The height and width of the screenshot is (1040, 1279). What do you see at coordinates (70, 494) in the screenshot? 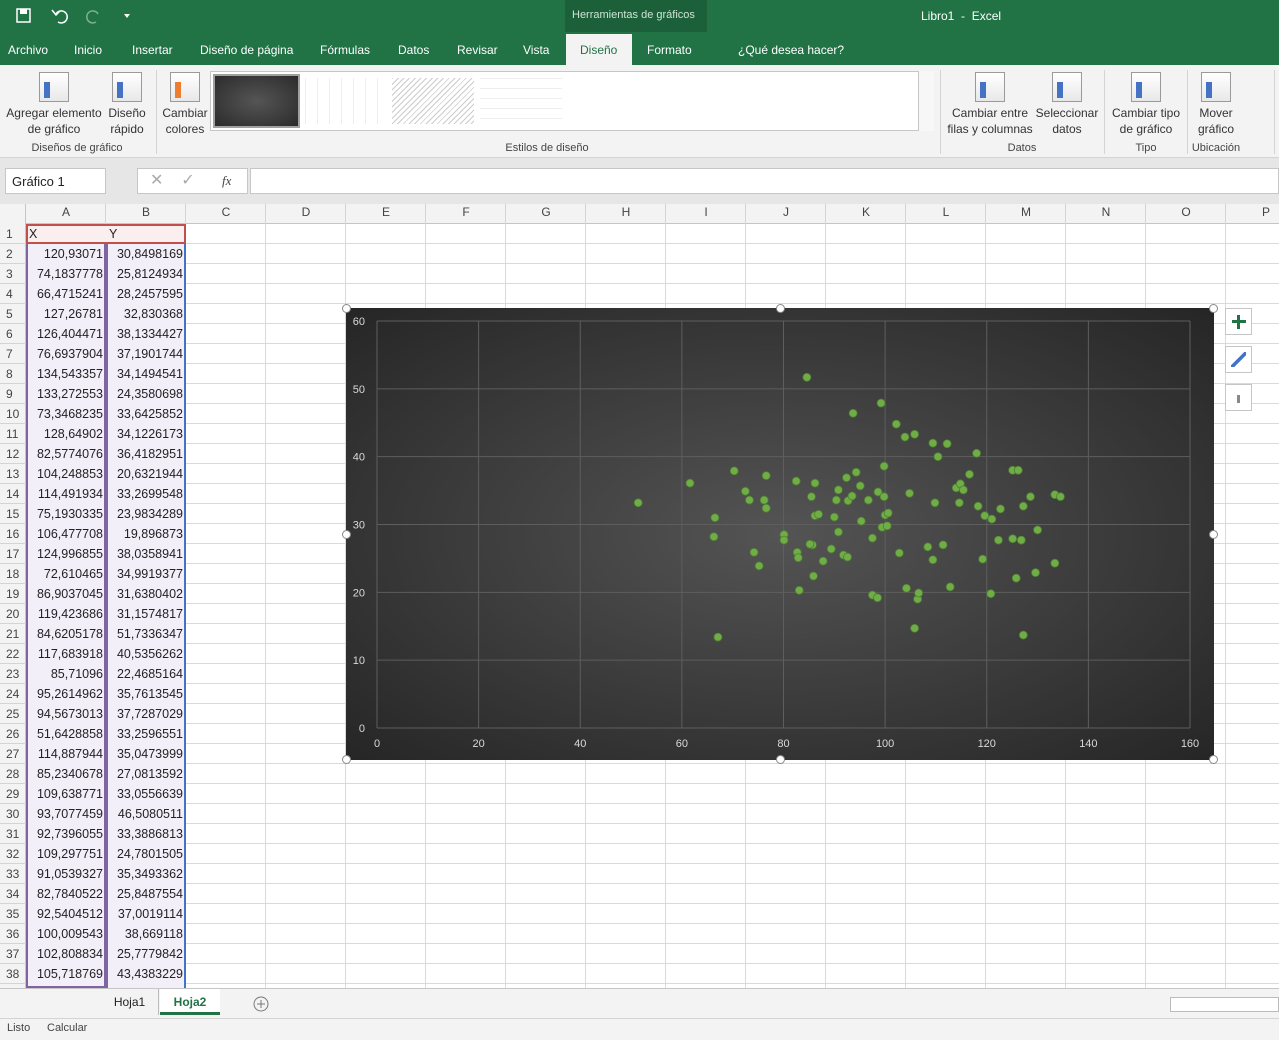
I see `cell: 114,491934` at bounding box center [70, 494].